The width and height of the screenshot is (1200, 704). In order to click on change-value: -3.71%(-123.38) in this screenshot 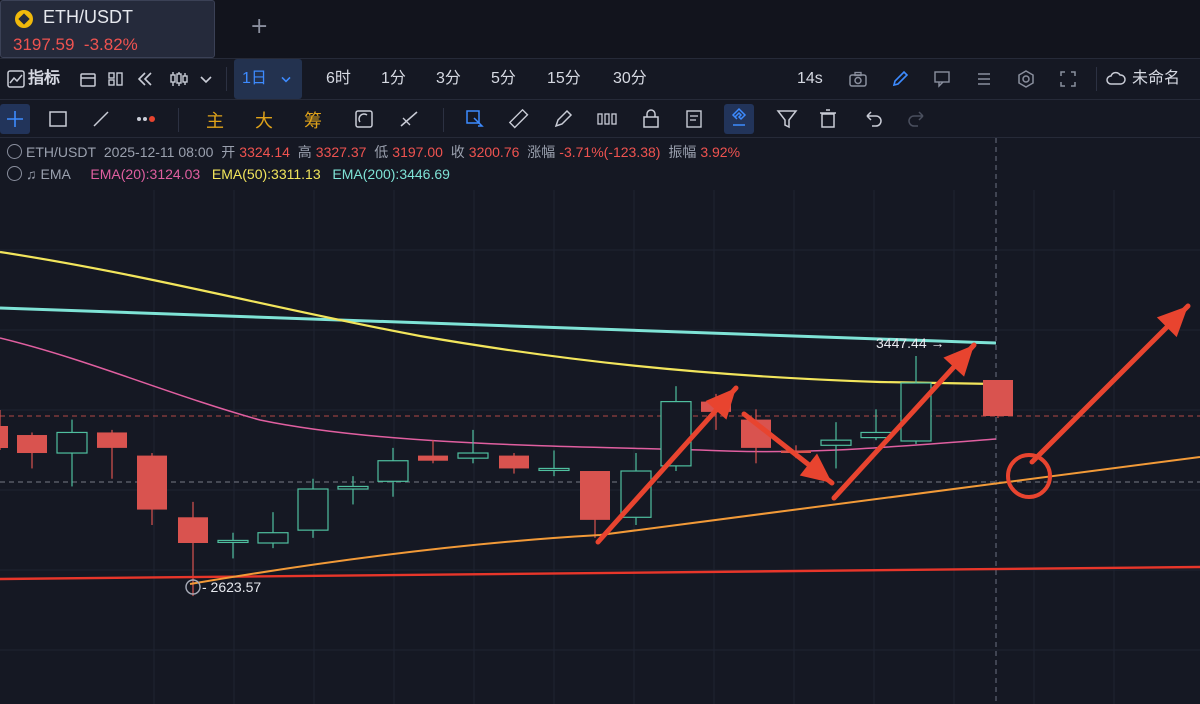, I will do `click(610, 152)`.